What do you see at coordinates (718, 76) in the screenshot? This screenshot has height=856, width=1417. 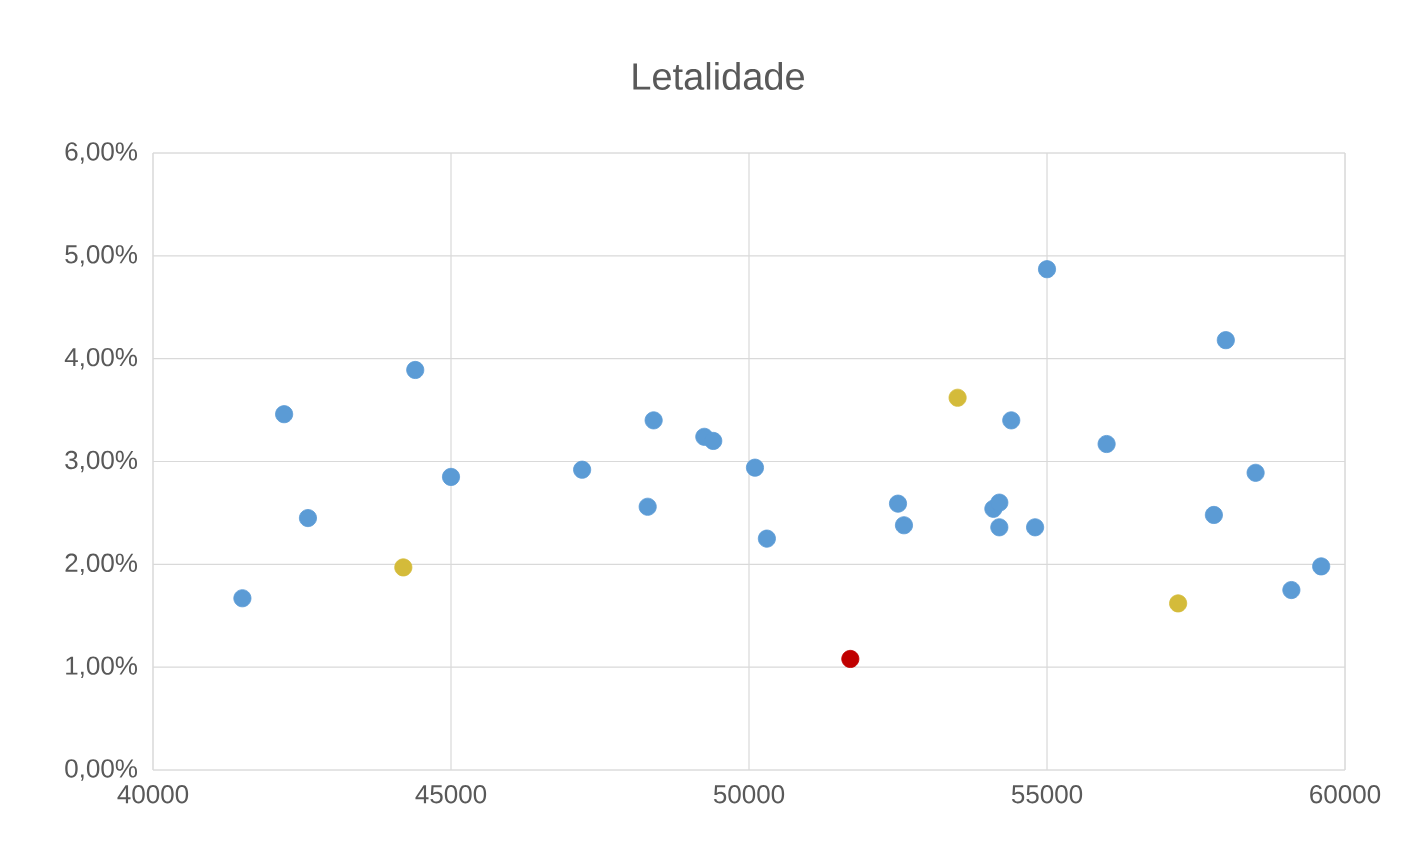 I see `chart-title: Letalidade` at bounding box center [718, 76].